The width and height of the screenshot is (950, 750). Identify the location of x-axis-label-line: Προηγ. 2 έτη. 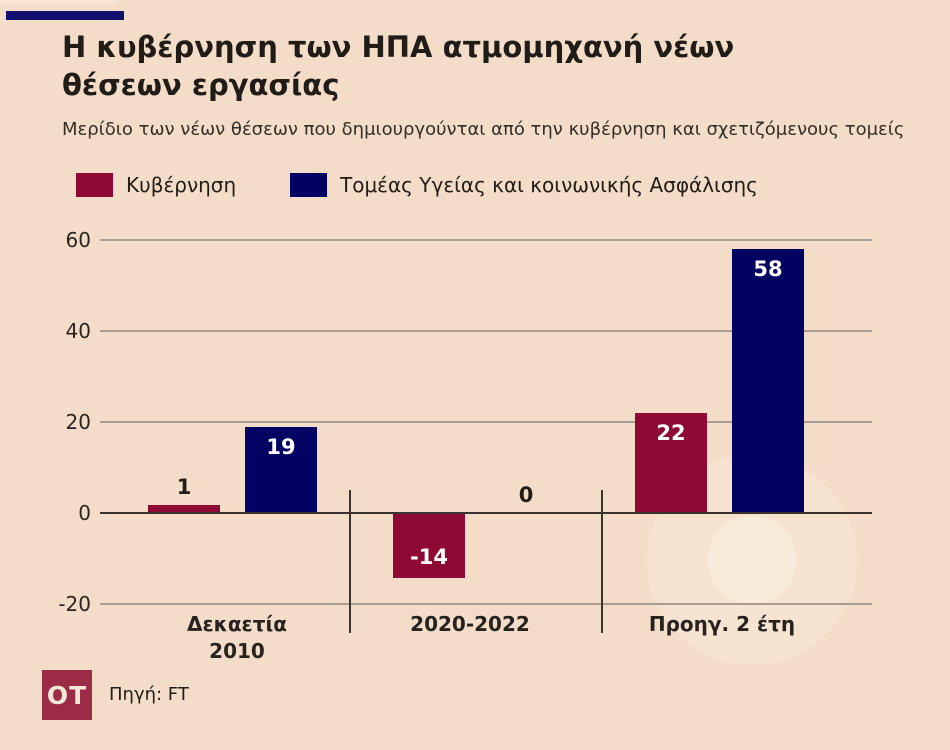
(722, 624).